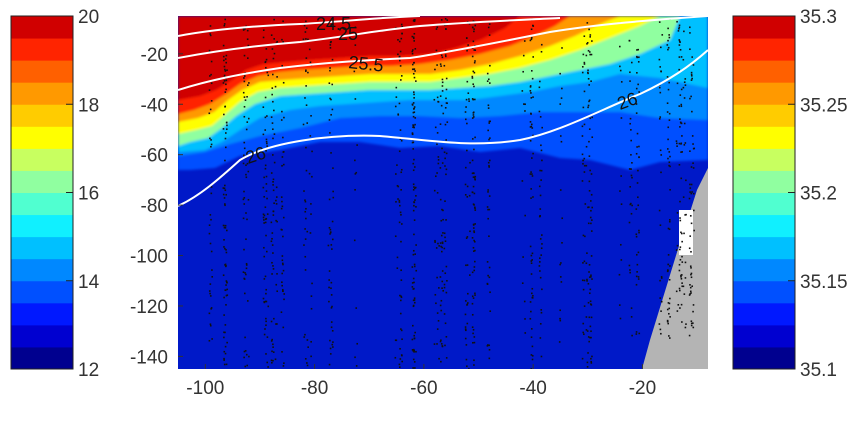  What do you see at coordinates (348, 34) in the screenshot?
I see `contour-label: 25` at bounding box center [348, 34].